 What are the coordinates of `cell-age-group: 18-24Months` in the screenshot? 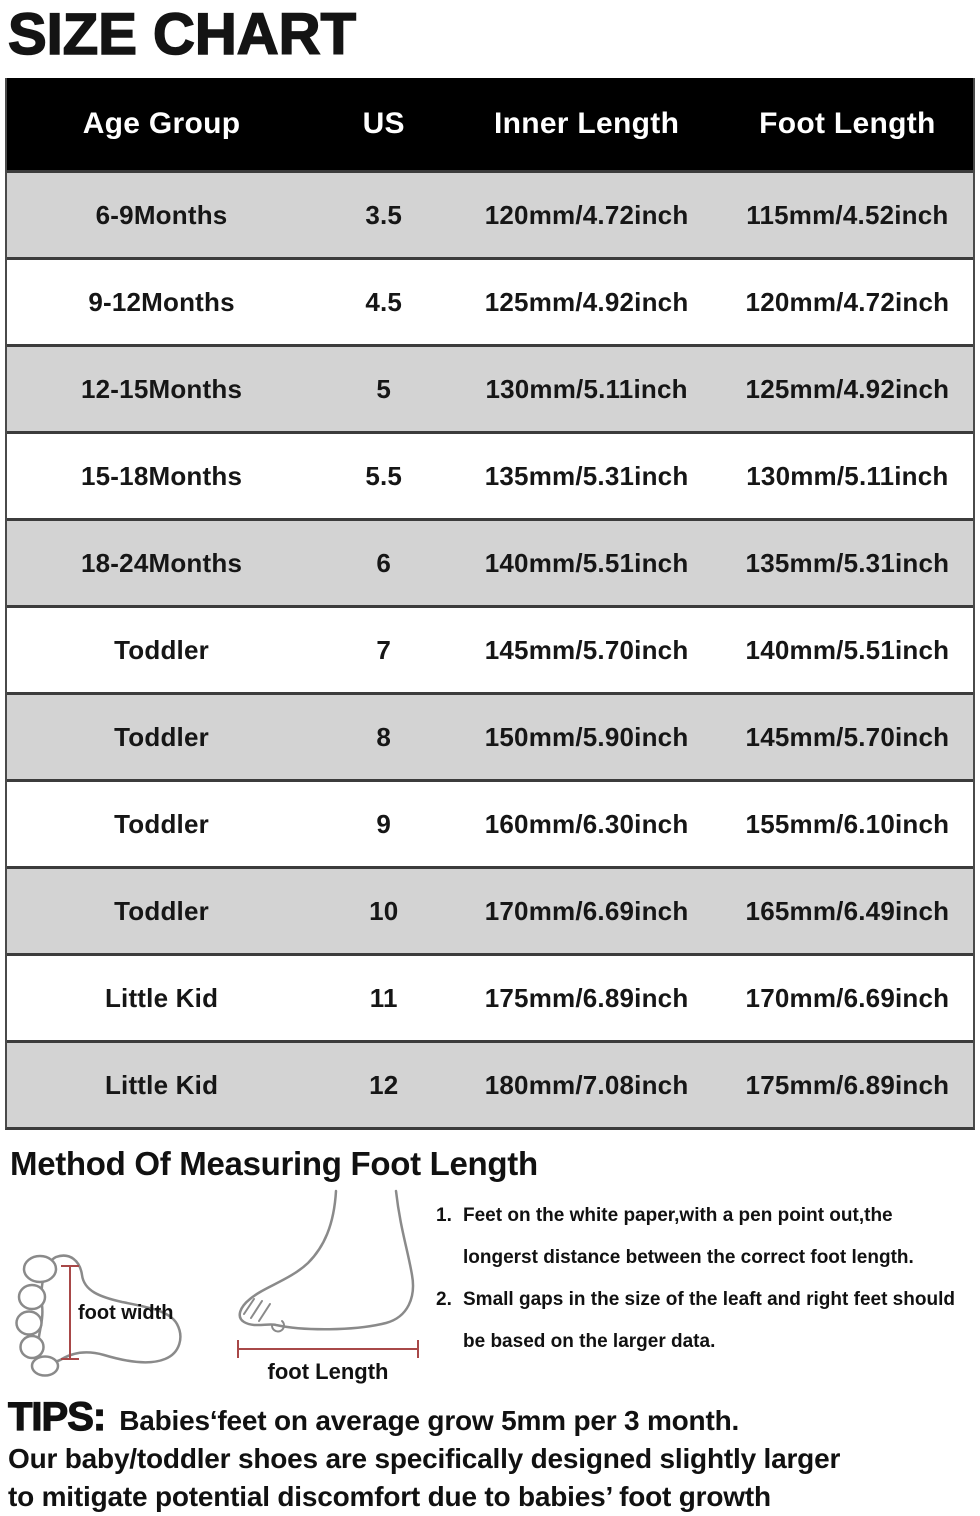 It's located at (161, 562).